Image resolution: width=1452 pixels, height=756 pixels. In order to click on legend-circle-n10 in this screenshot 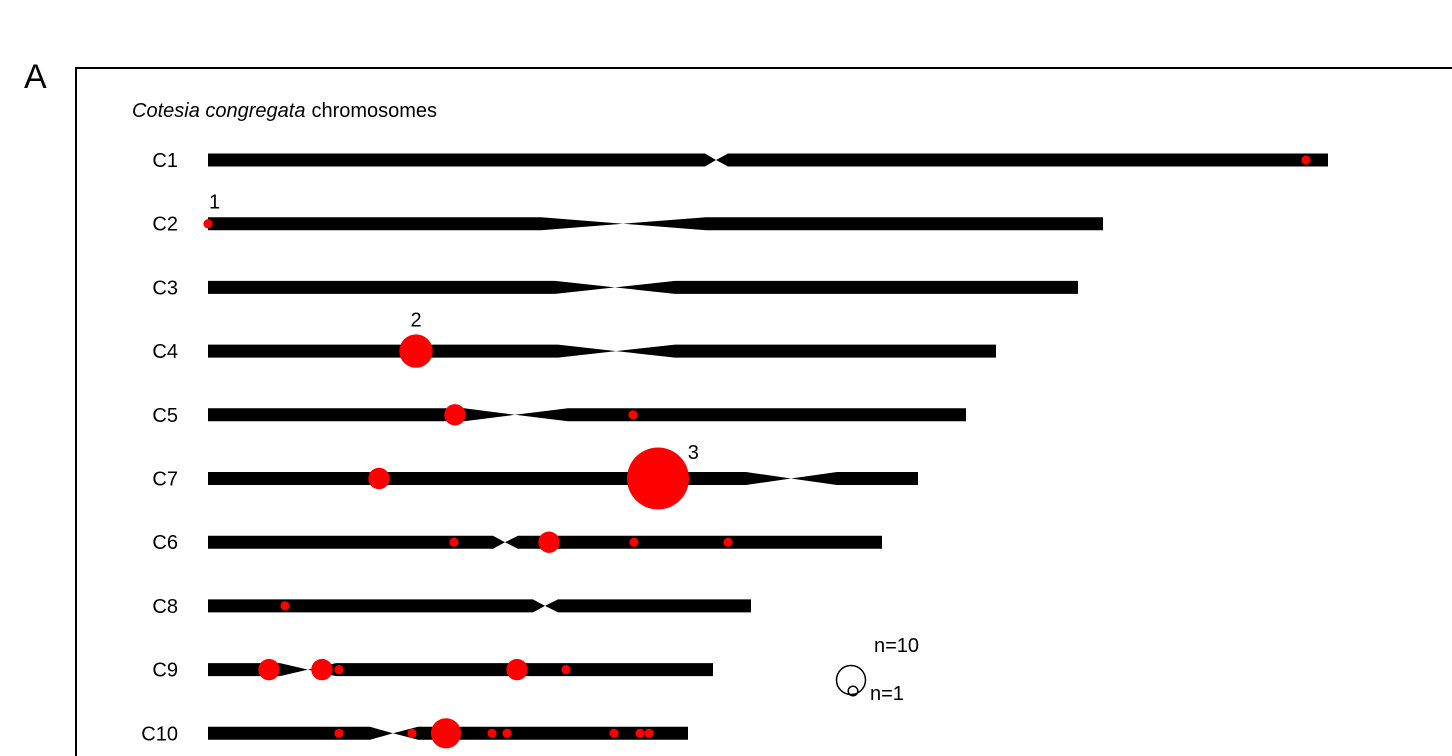, I will do `click(851, 680)`.